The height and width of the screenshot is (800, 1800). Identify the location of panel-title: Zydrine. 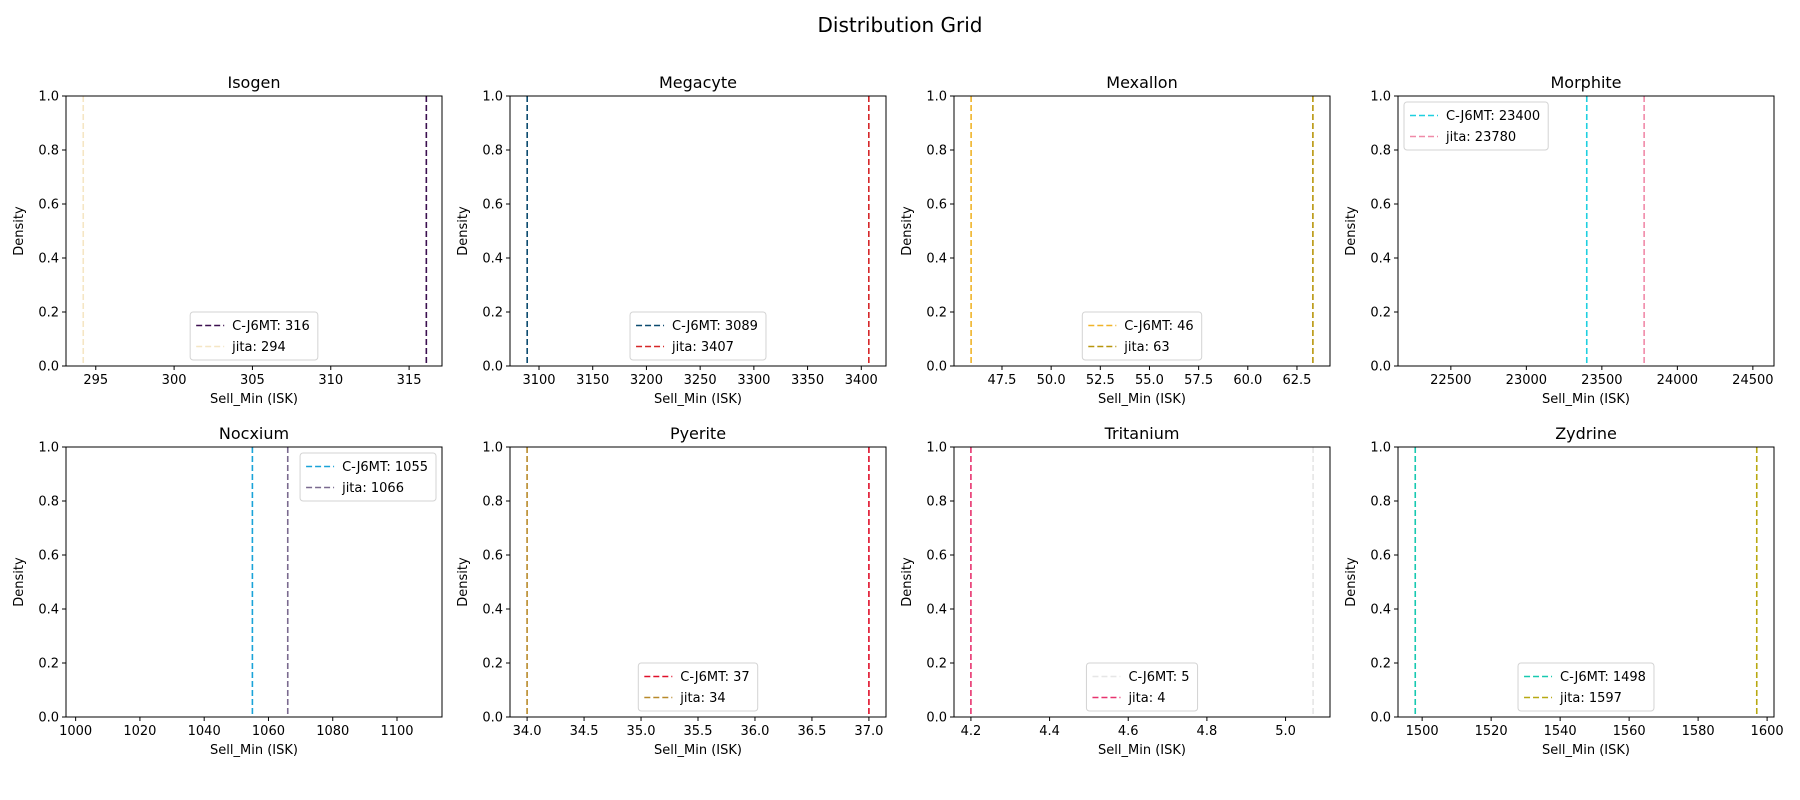
(1586, 433).